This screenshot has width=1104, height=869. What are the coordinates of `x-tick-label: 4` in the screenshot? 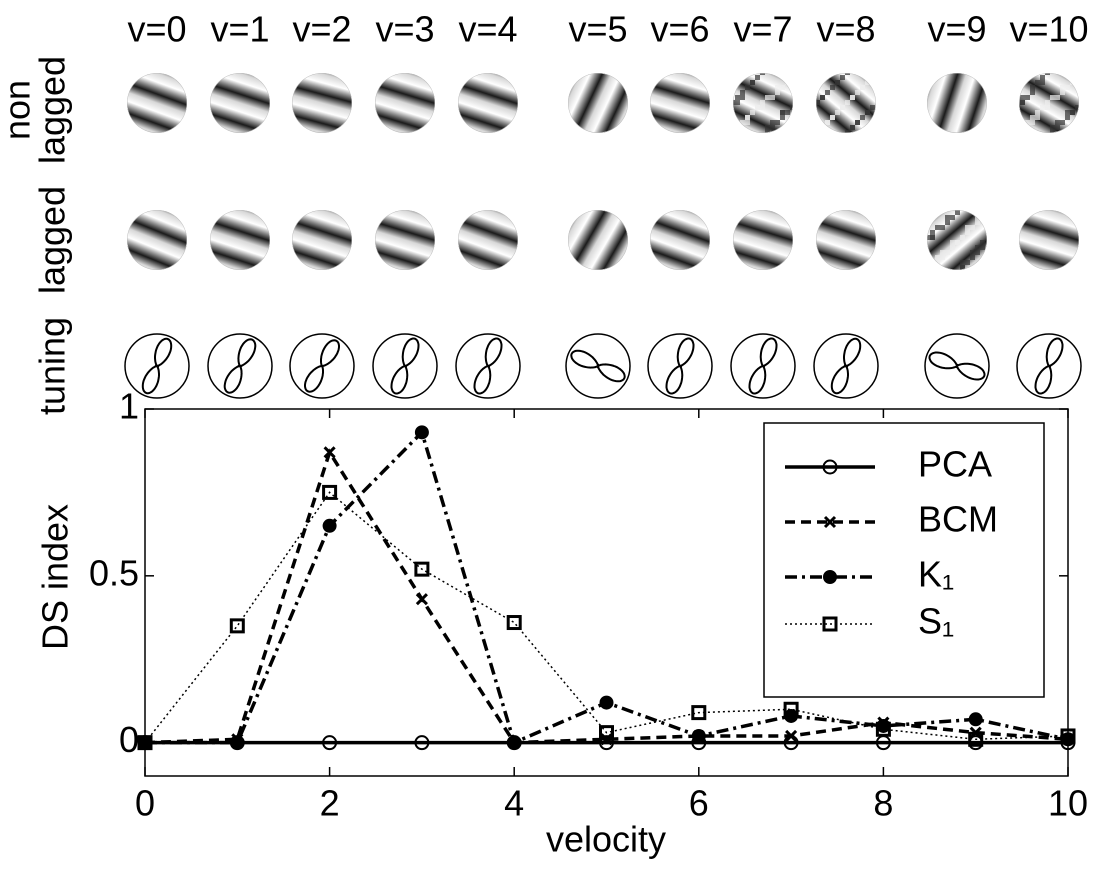 It's located at (514, 803).